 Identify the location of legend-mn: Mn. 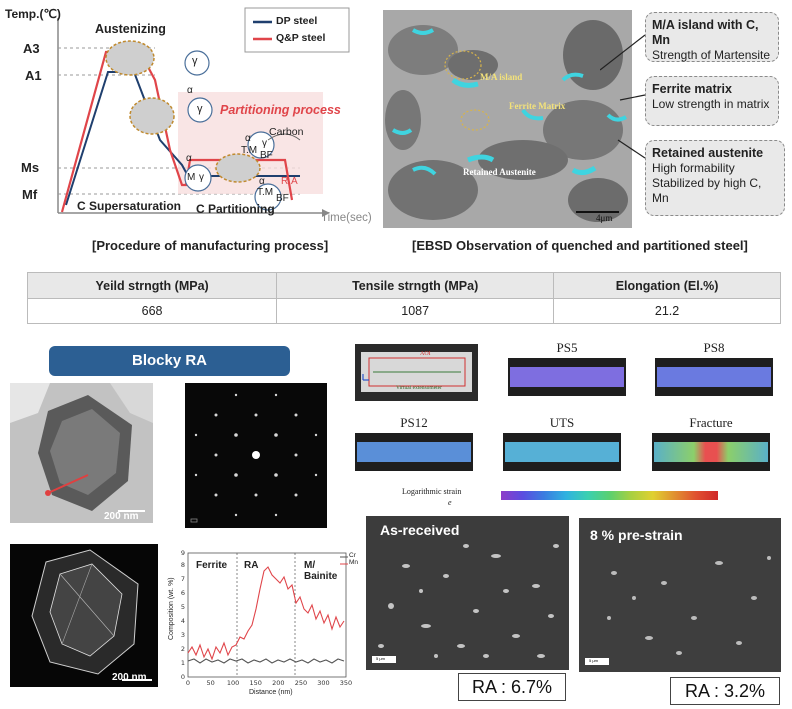
(354, 562).